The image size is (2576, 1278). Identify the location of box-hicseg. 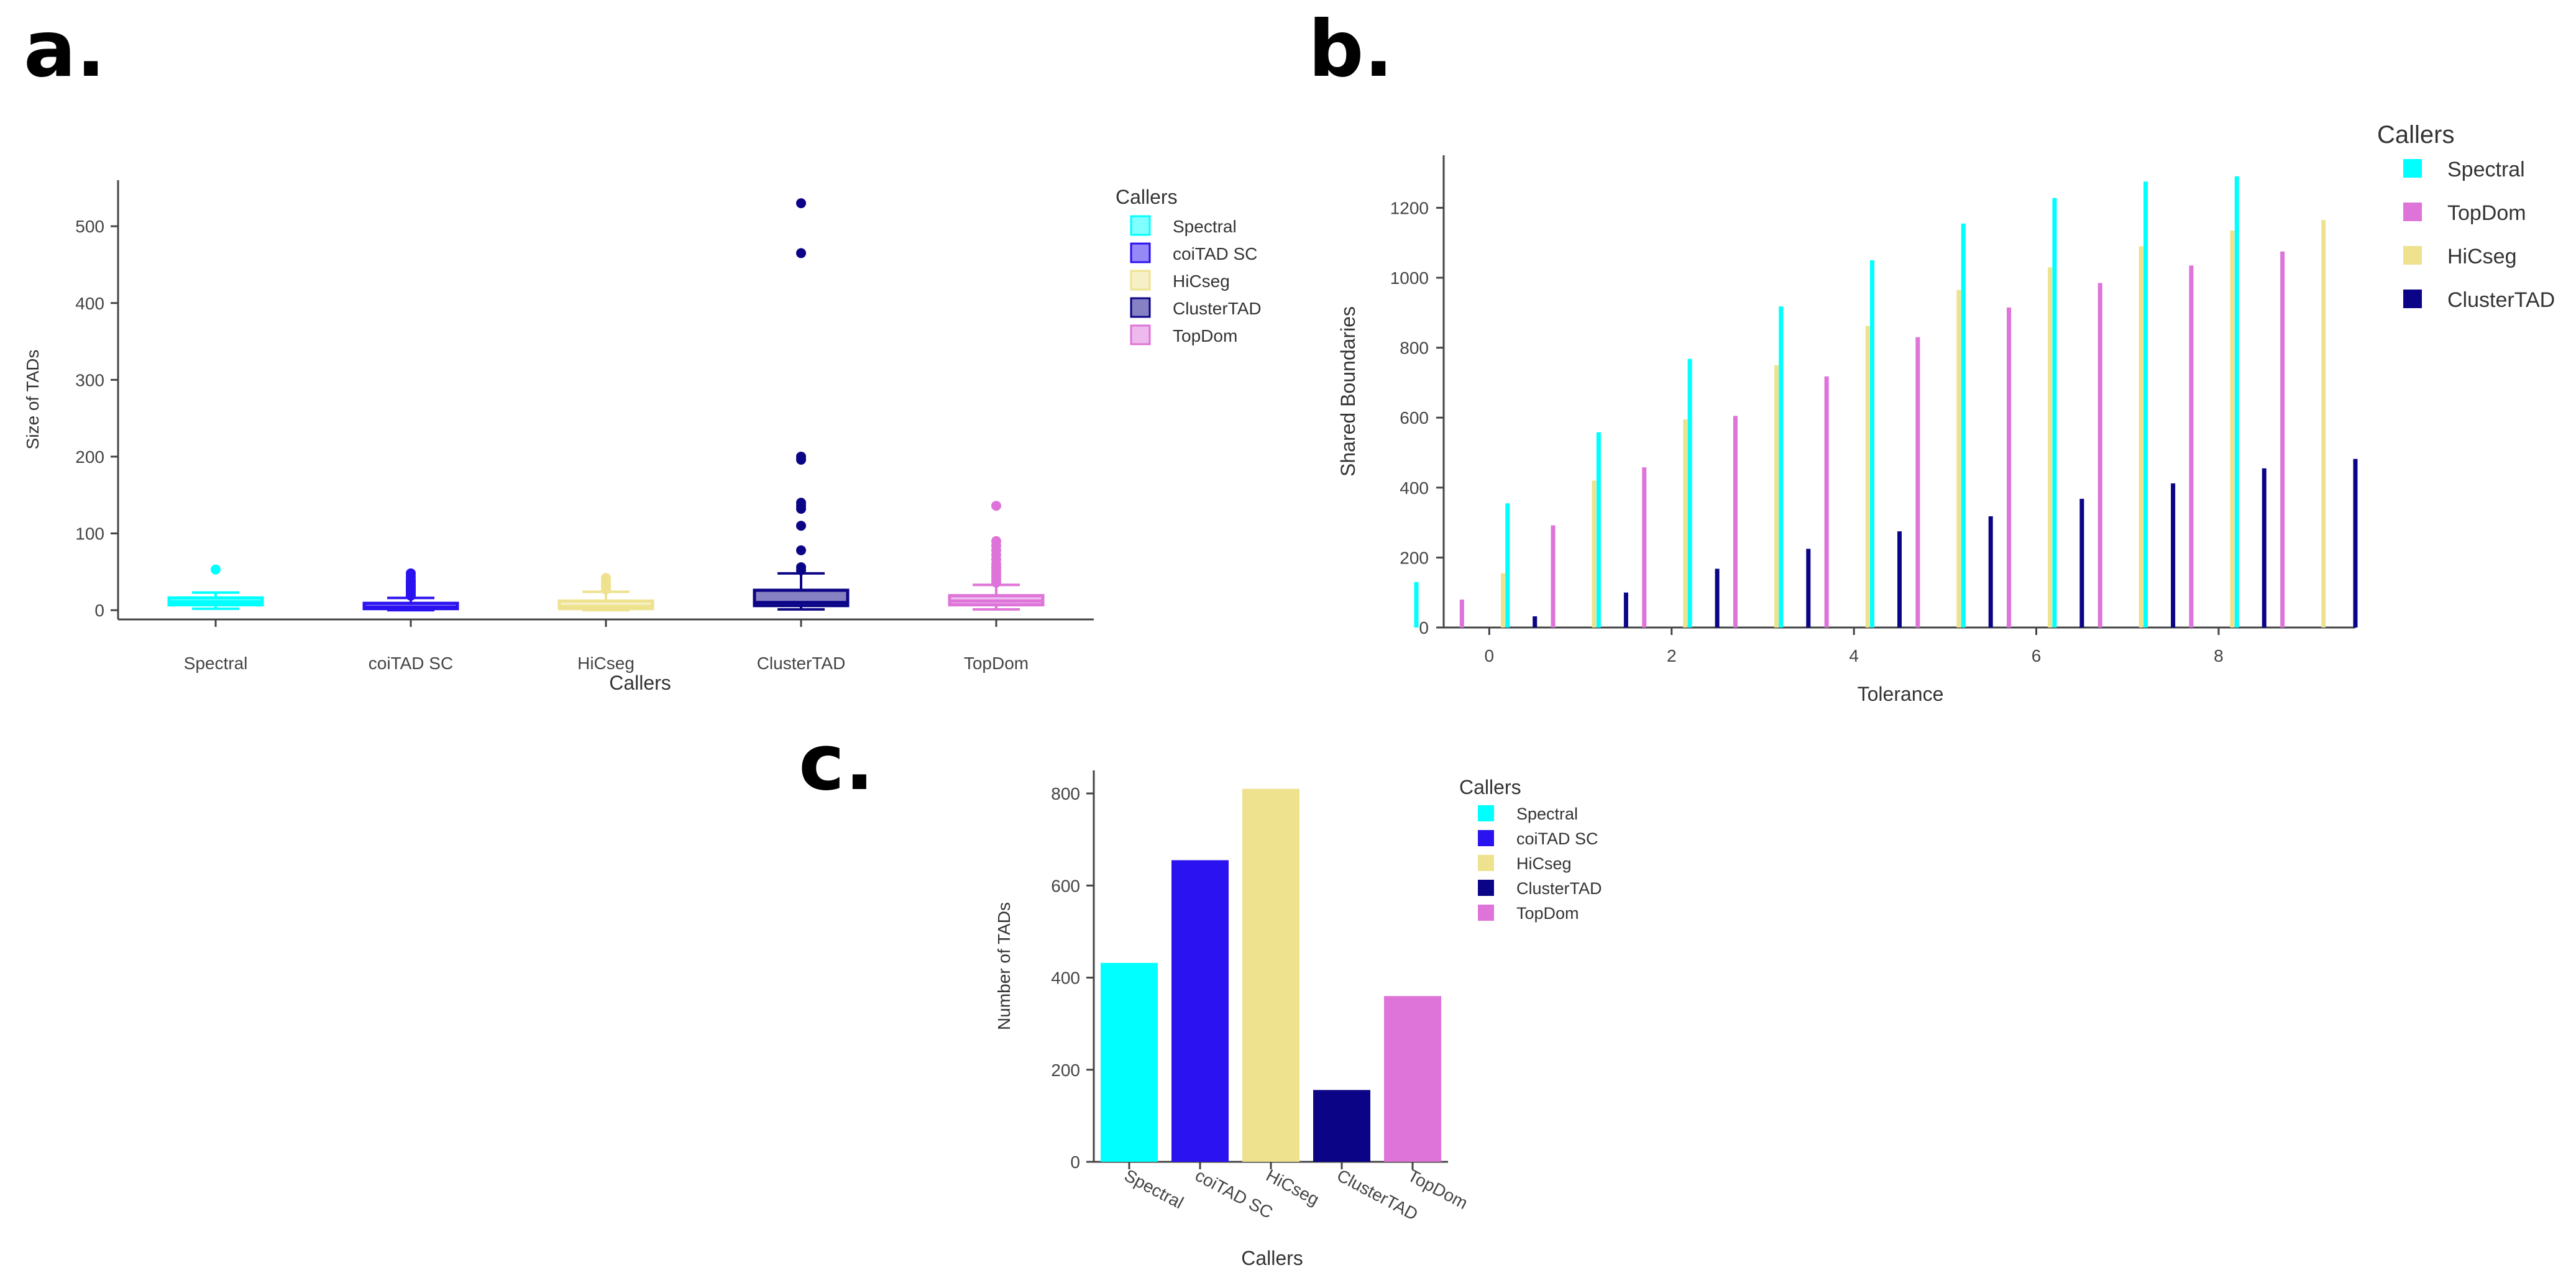
(605, 592).